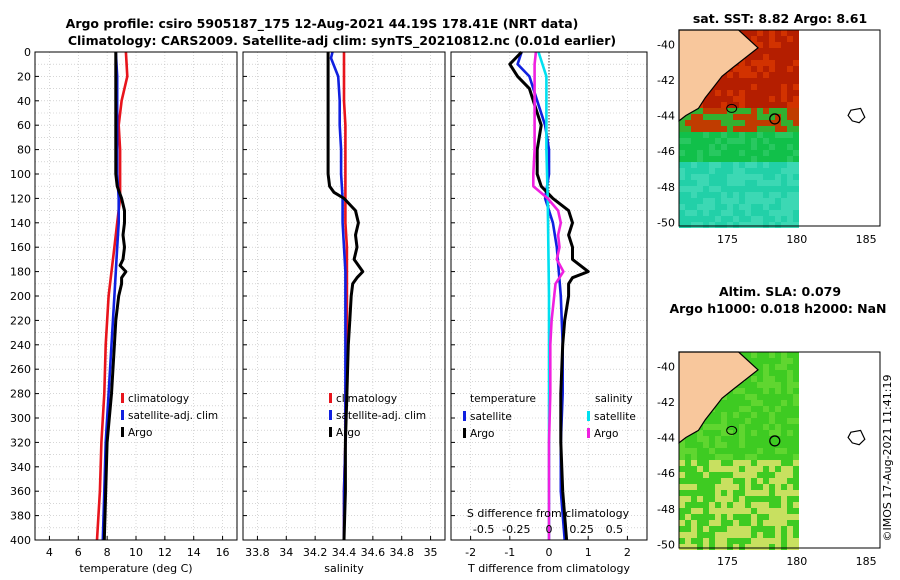  I want to click on y-tick-label: 0, so click(27, 52).